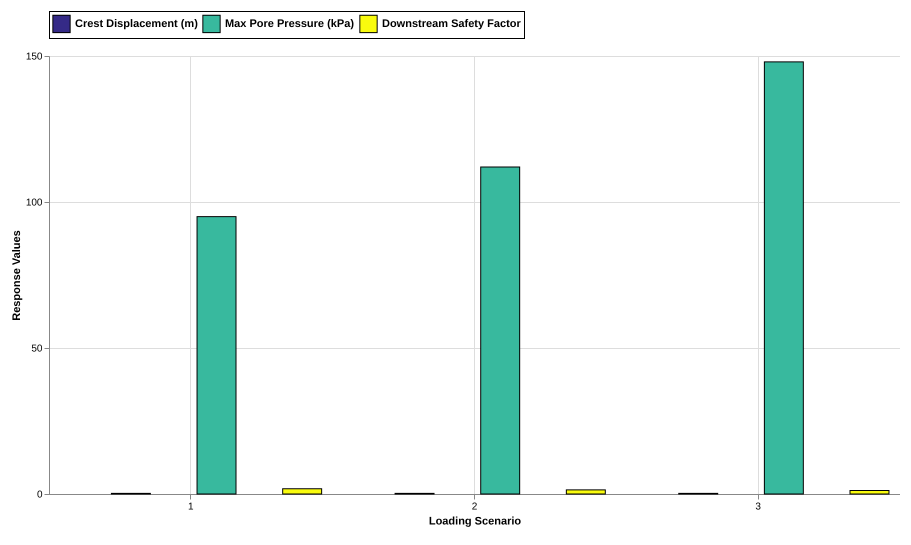  What do you see at coordinates (758, 507) in the screenshot?
I see `x-tick-label: 3` at bounding box center [758, 507].